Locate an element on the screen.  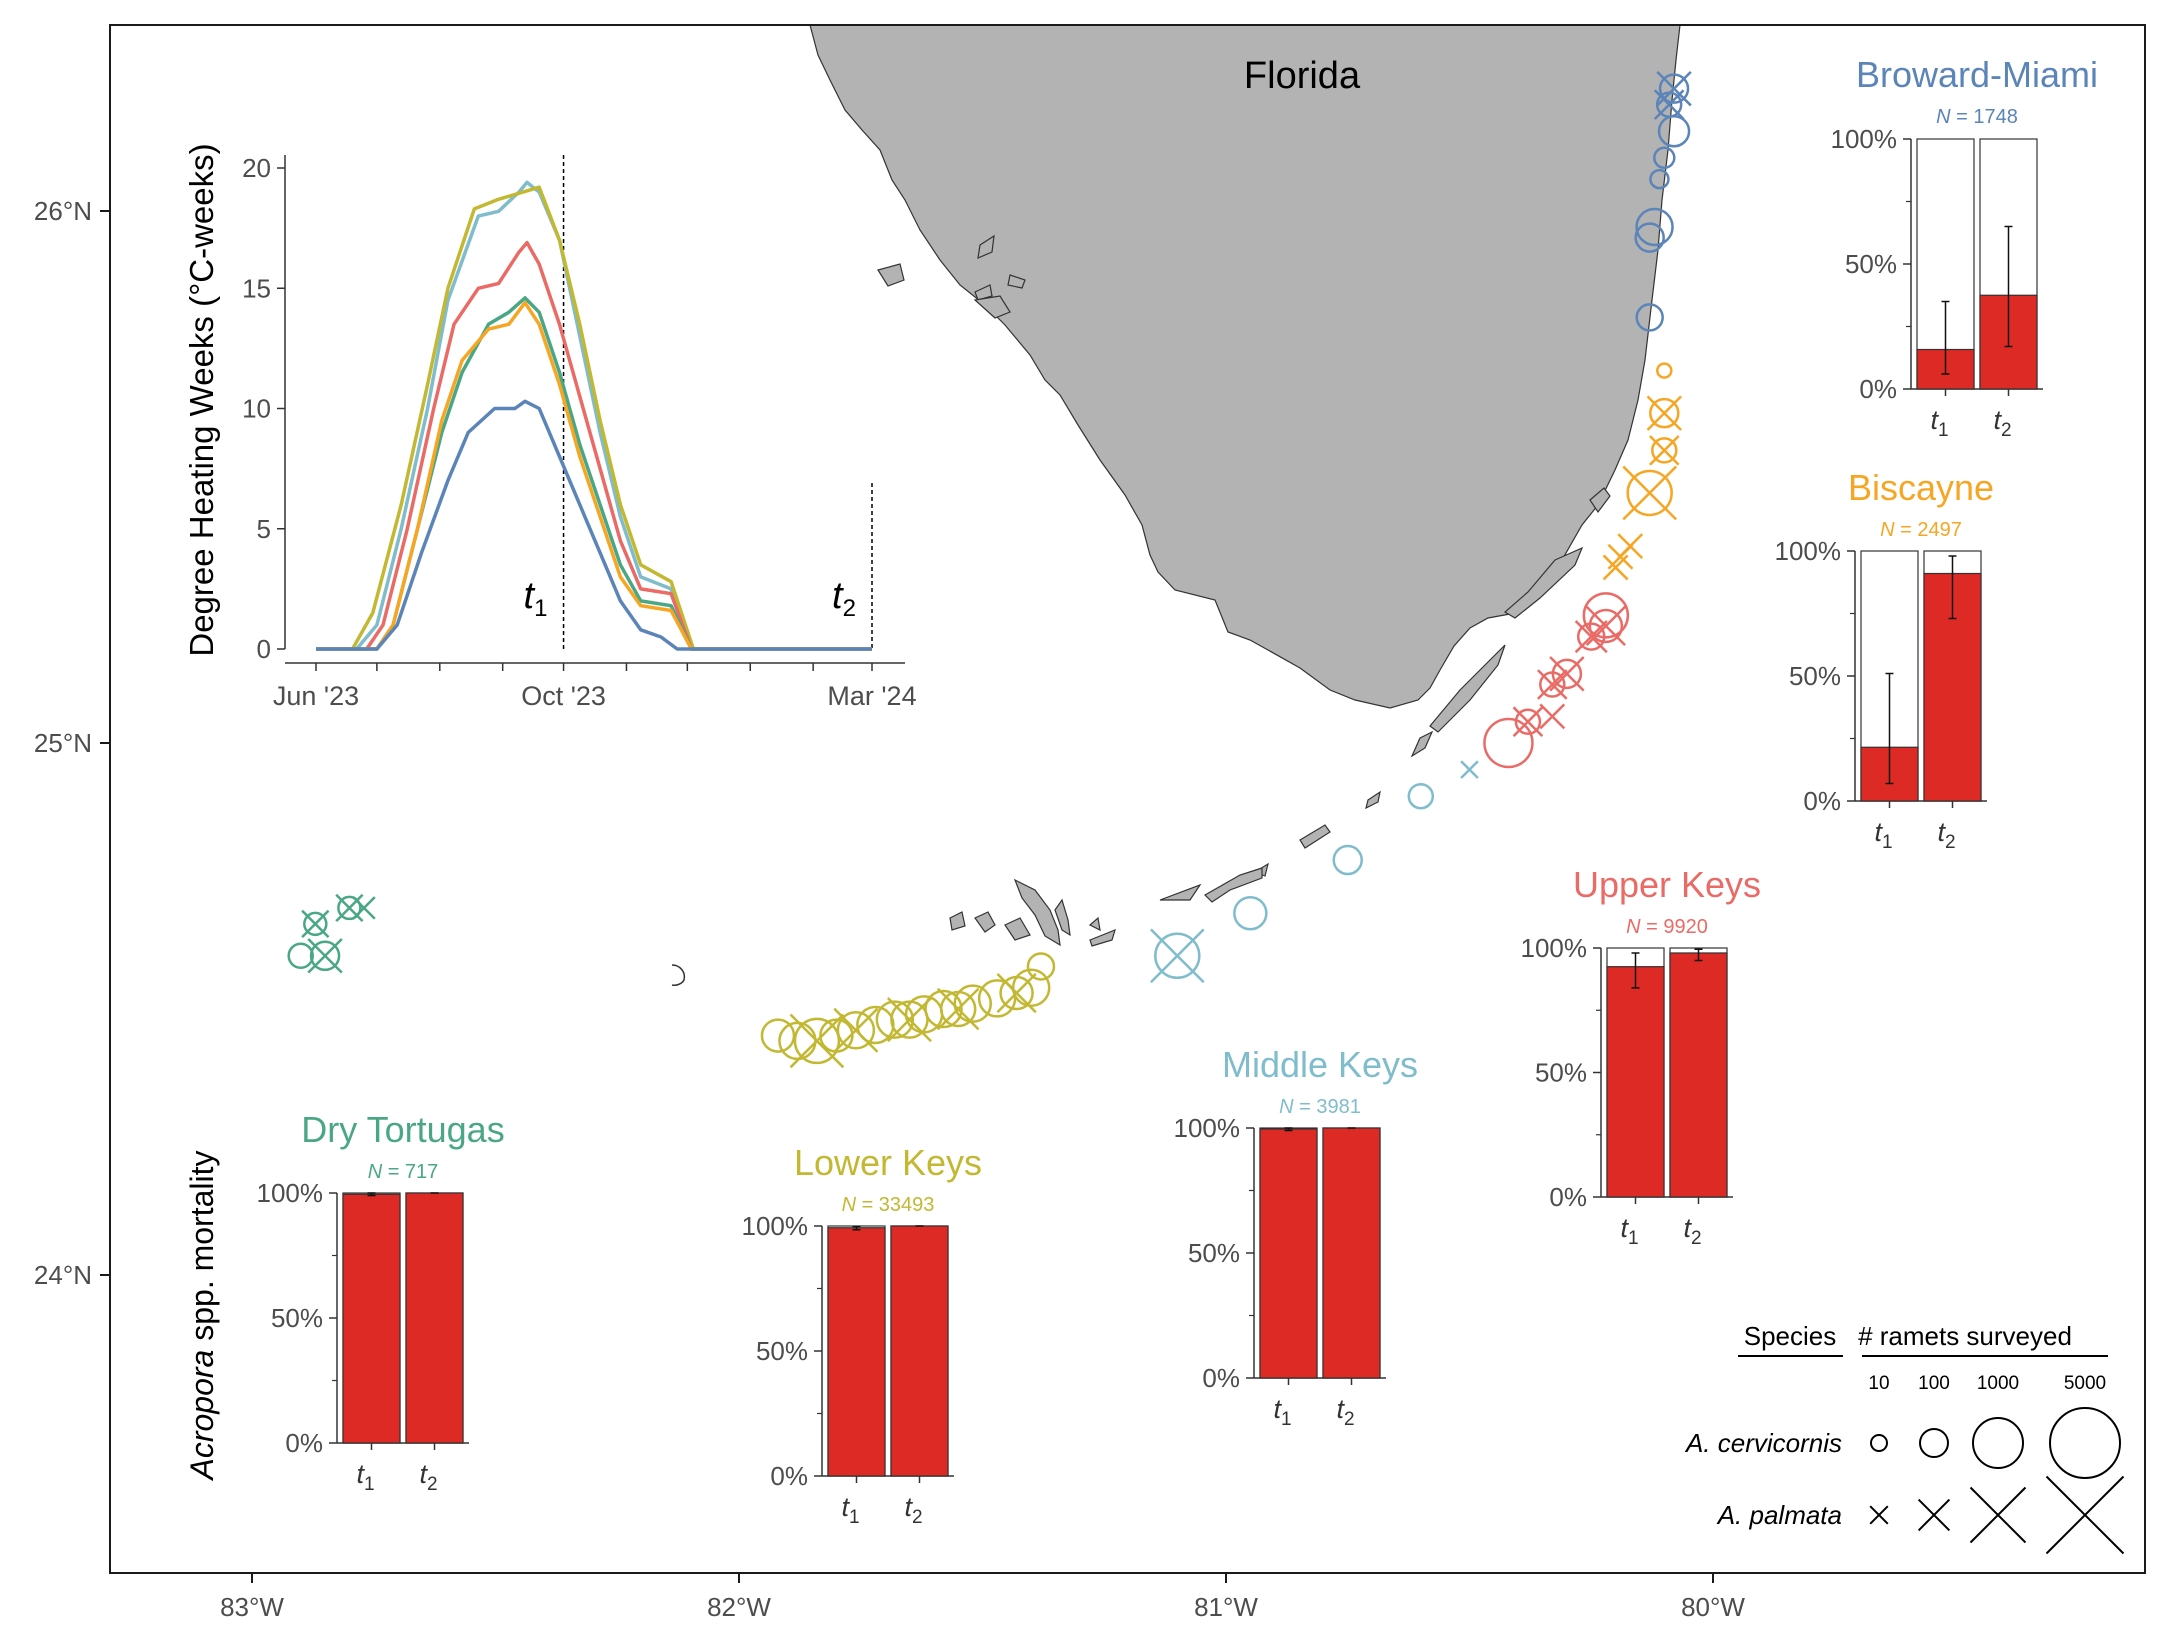
mortality-y-axis-label: Acropora spp. mortality is located at coordinates (202, 1315).